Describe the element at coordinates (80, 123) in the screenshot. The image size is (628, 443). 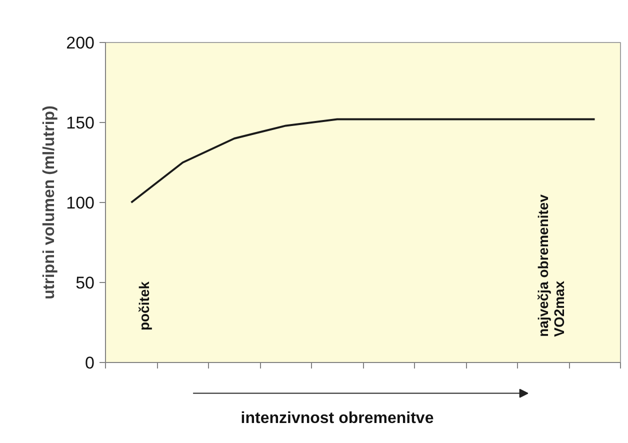
I see `y-tick-label: 150` at that location.